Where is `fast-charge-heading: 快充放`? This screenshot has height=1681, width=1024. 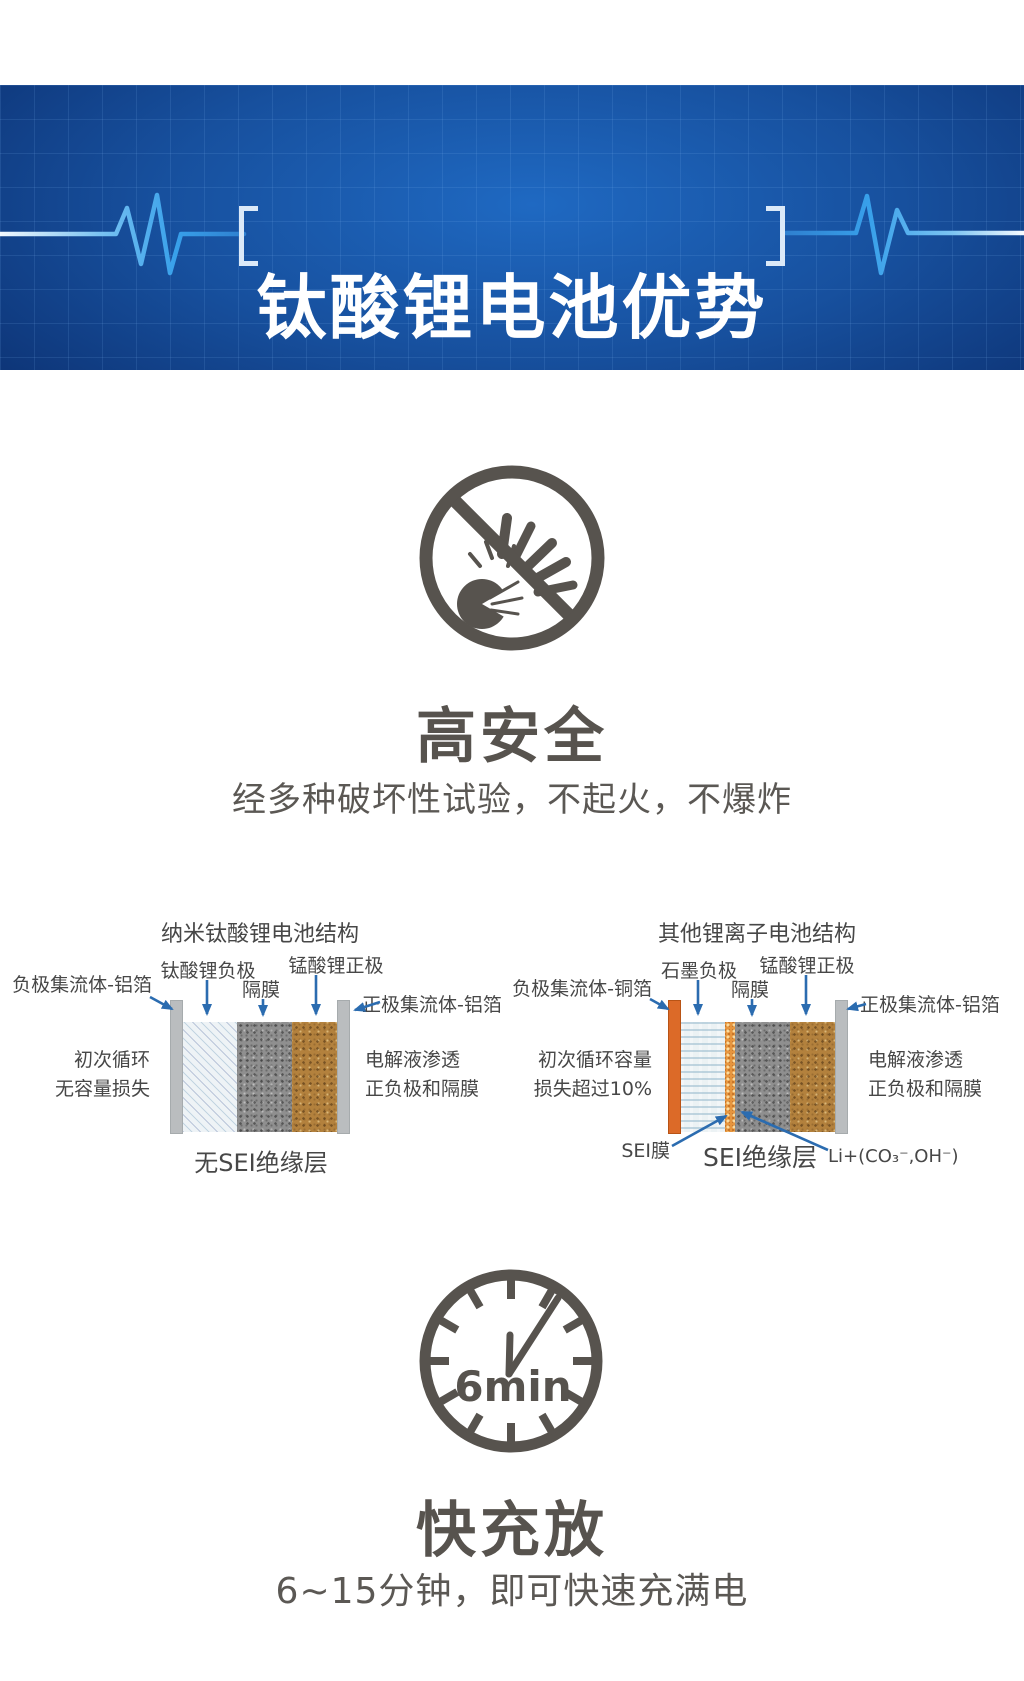 fast-charge-heading: 快充放 is located at coordinates (512, 1531).